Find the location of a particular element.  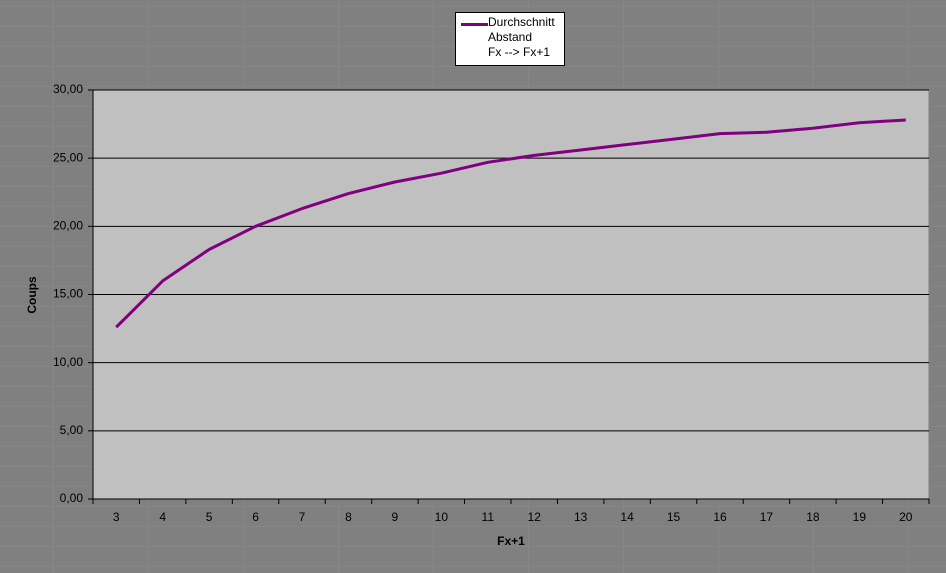

y-tick-label: 5,00 is located at coordinates (72, 430).